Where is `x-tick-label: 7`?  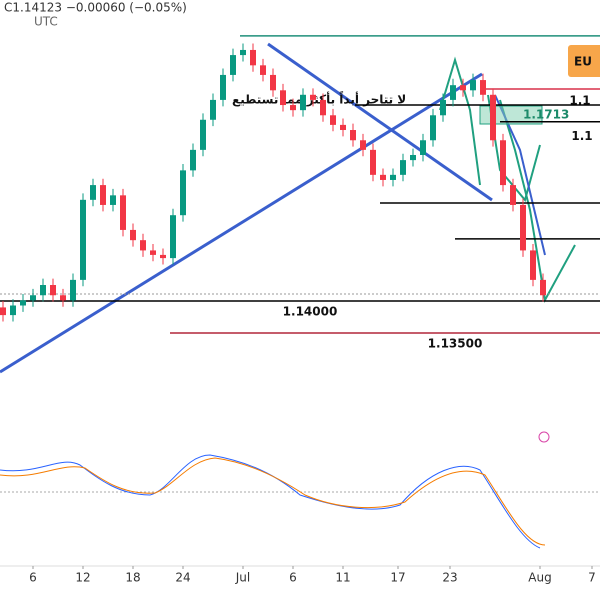 x-tick-label: 7 is located at coordinates (592, 578).